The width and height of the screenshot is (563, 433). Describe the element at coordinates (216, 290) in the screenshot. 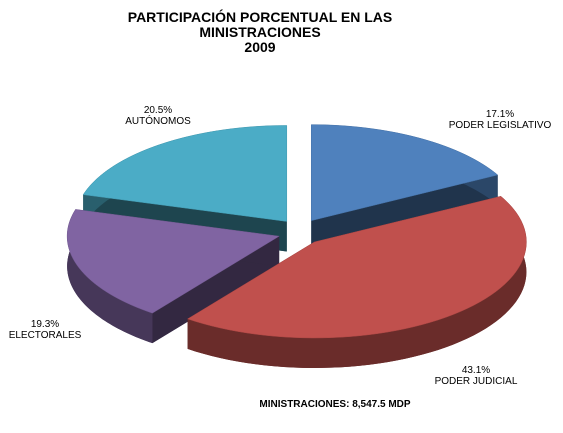

I see `slice-side` at that location.